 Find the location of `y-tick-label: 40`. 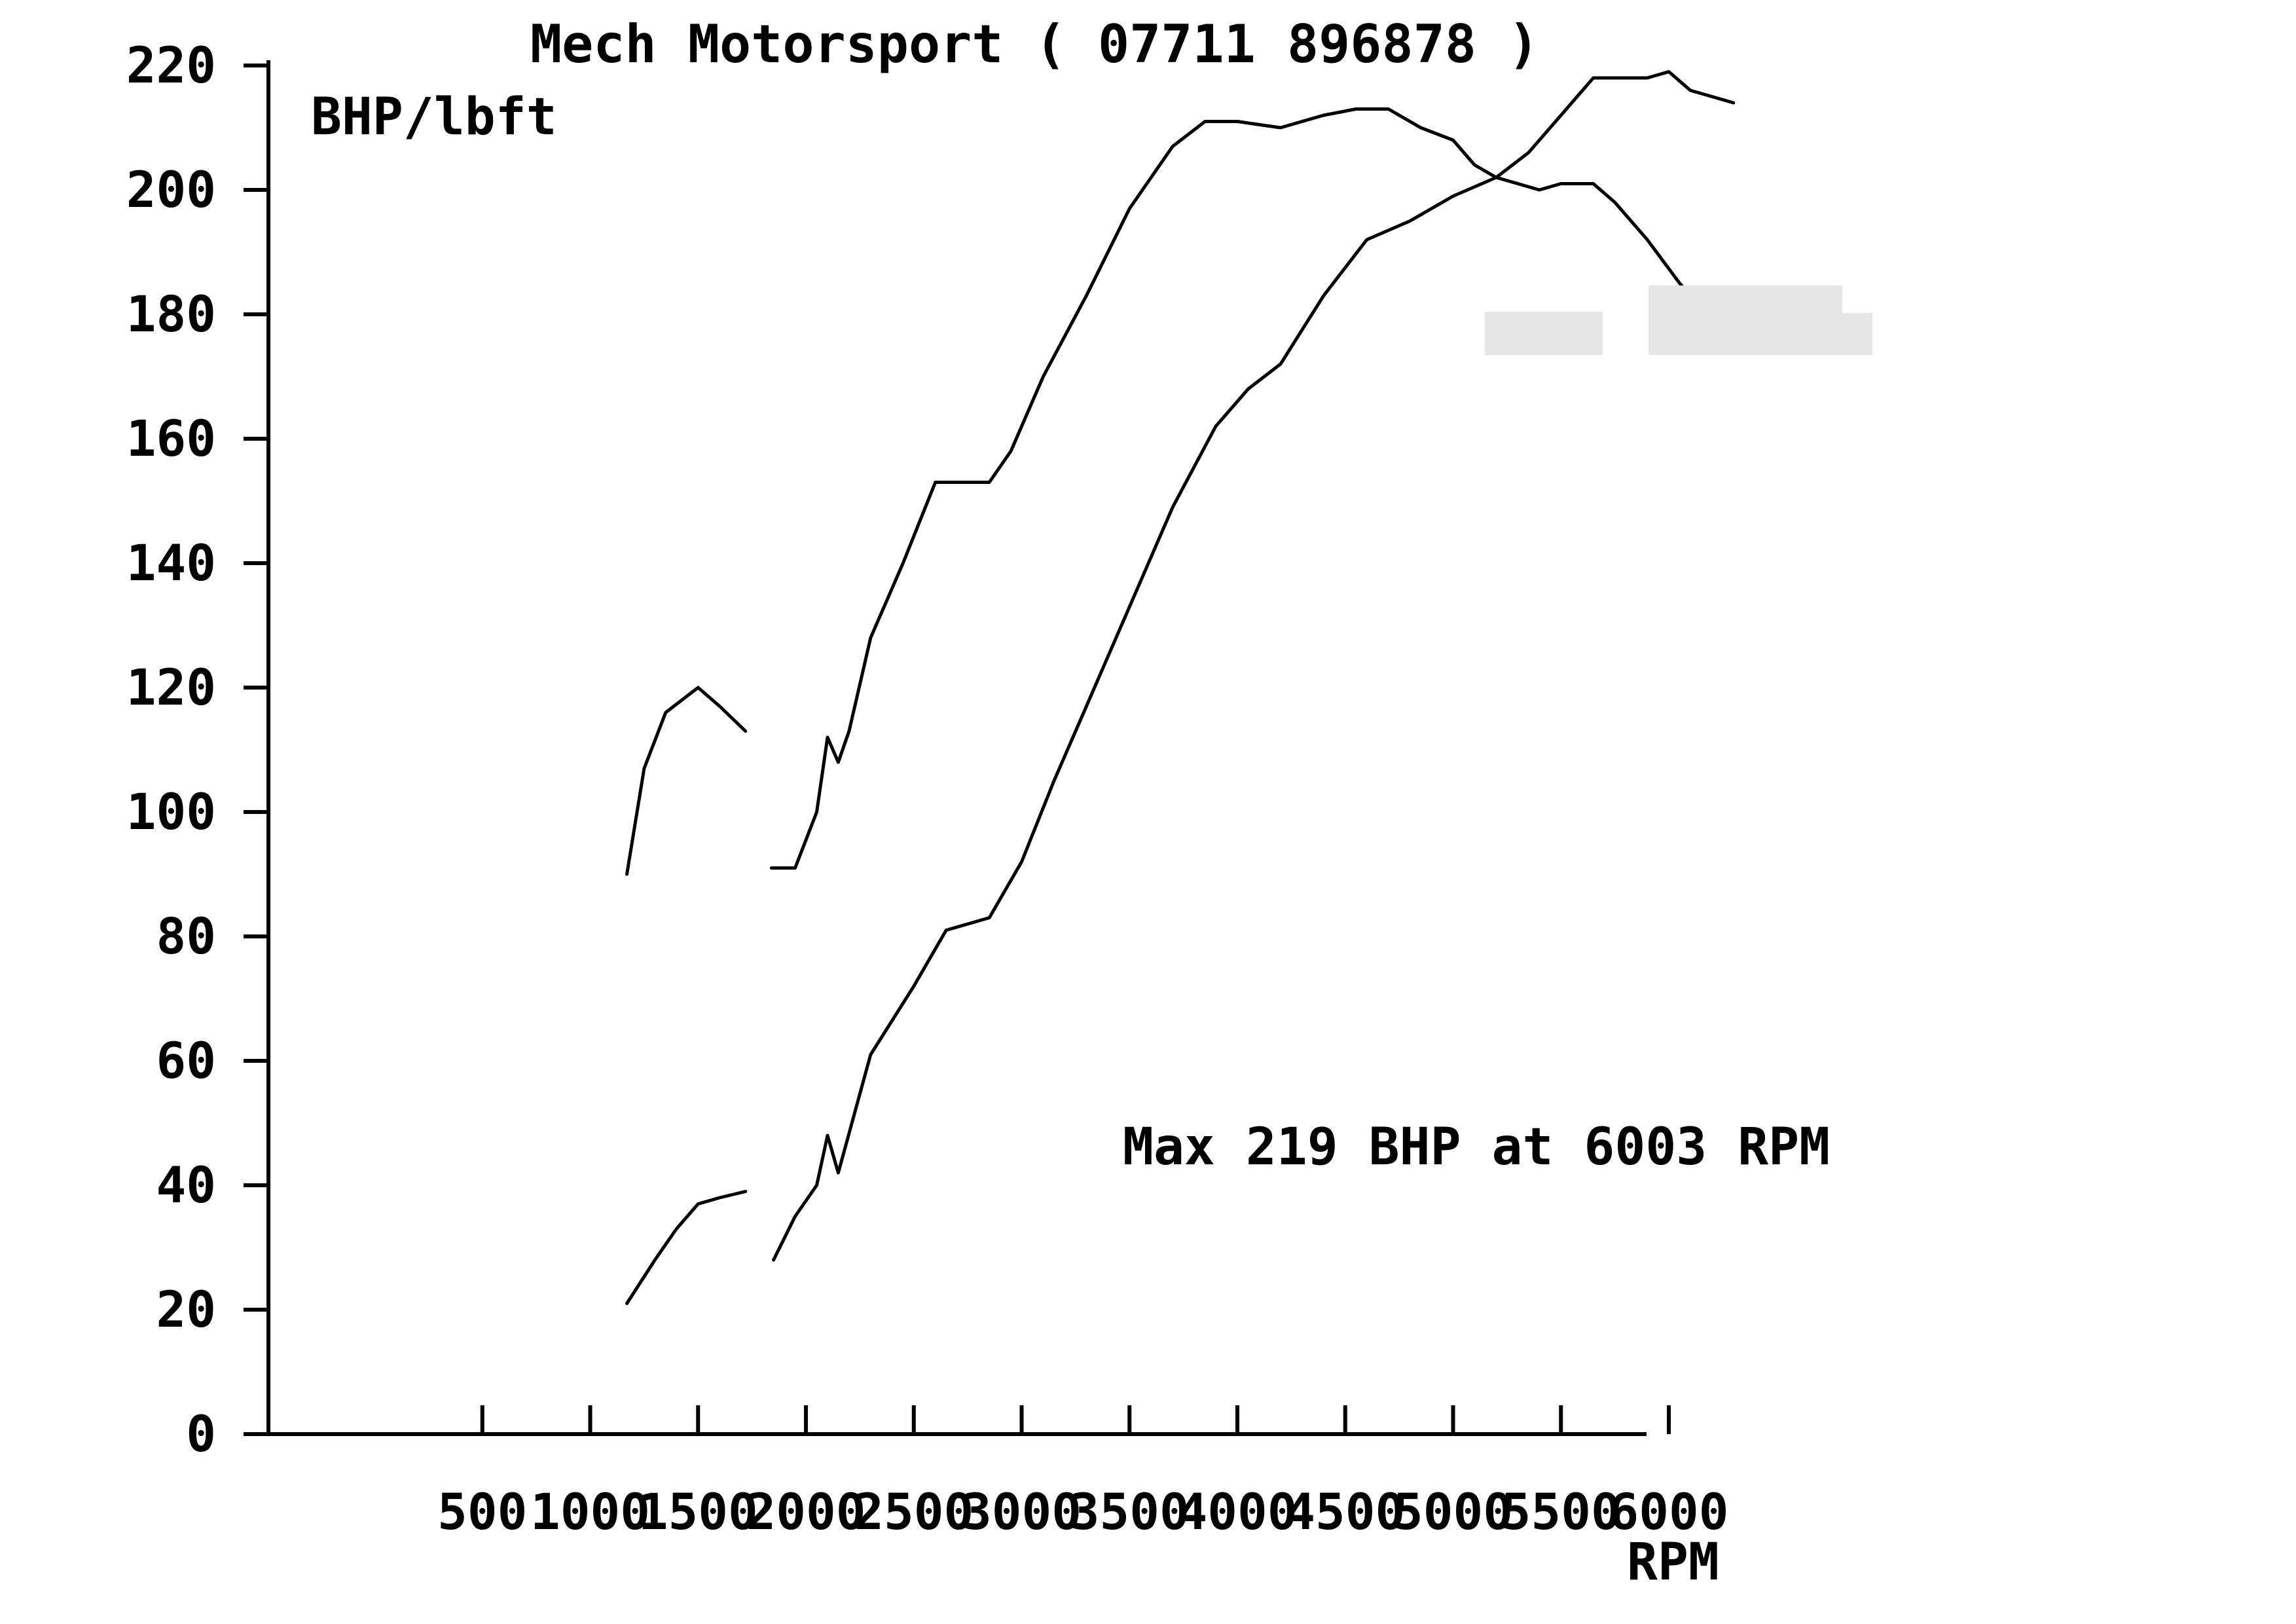

y-tick-label: 40 is located at coordinates (186, 1185).